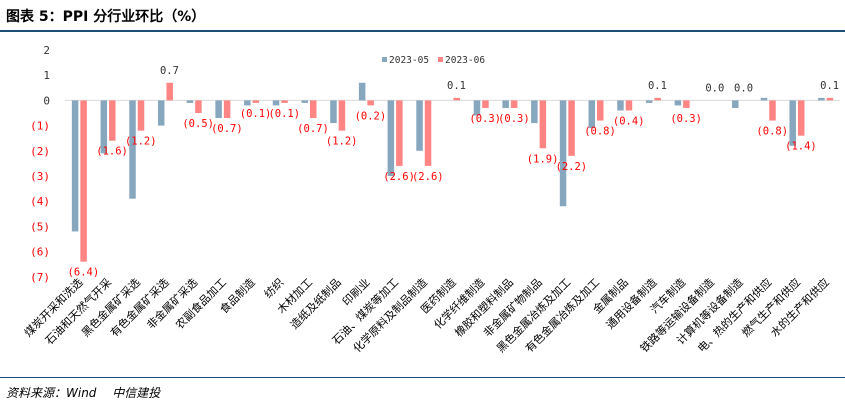  Describe the element at coordinates (169, 71) in the screenshot. I see `data-label: 0.7` at that location.